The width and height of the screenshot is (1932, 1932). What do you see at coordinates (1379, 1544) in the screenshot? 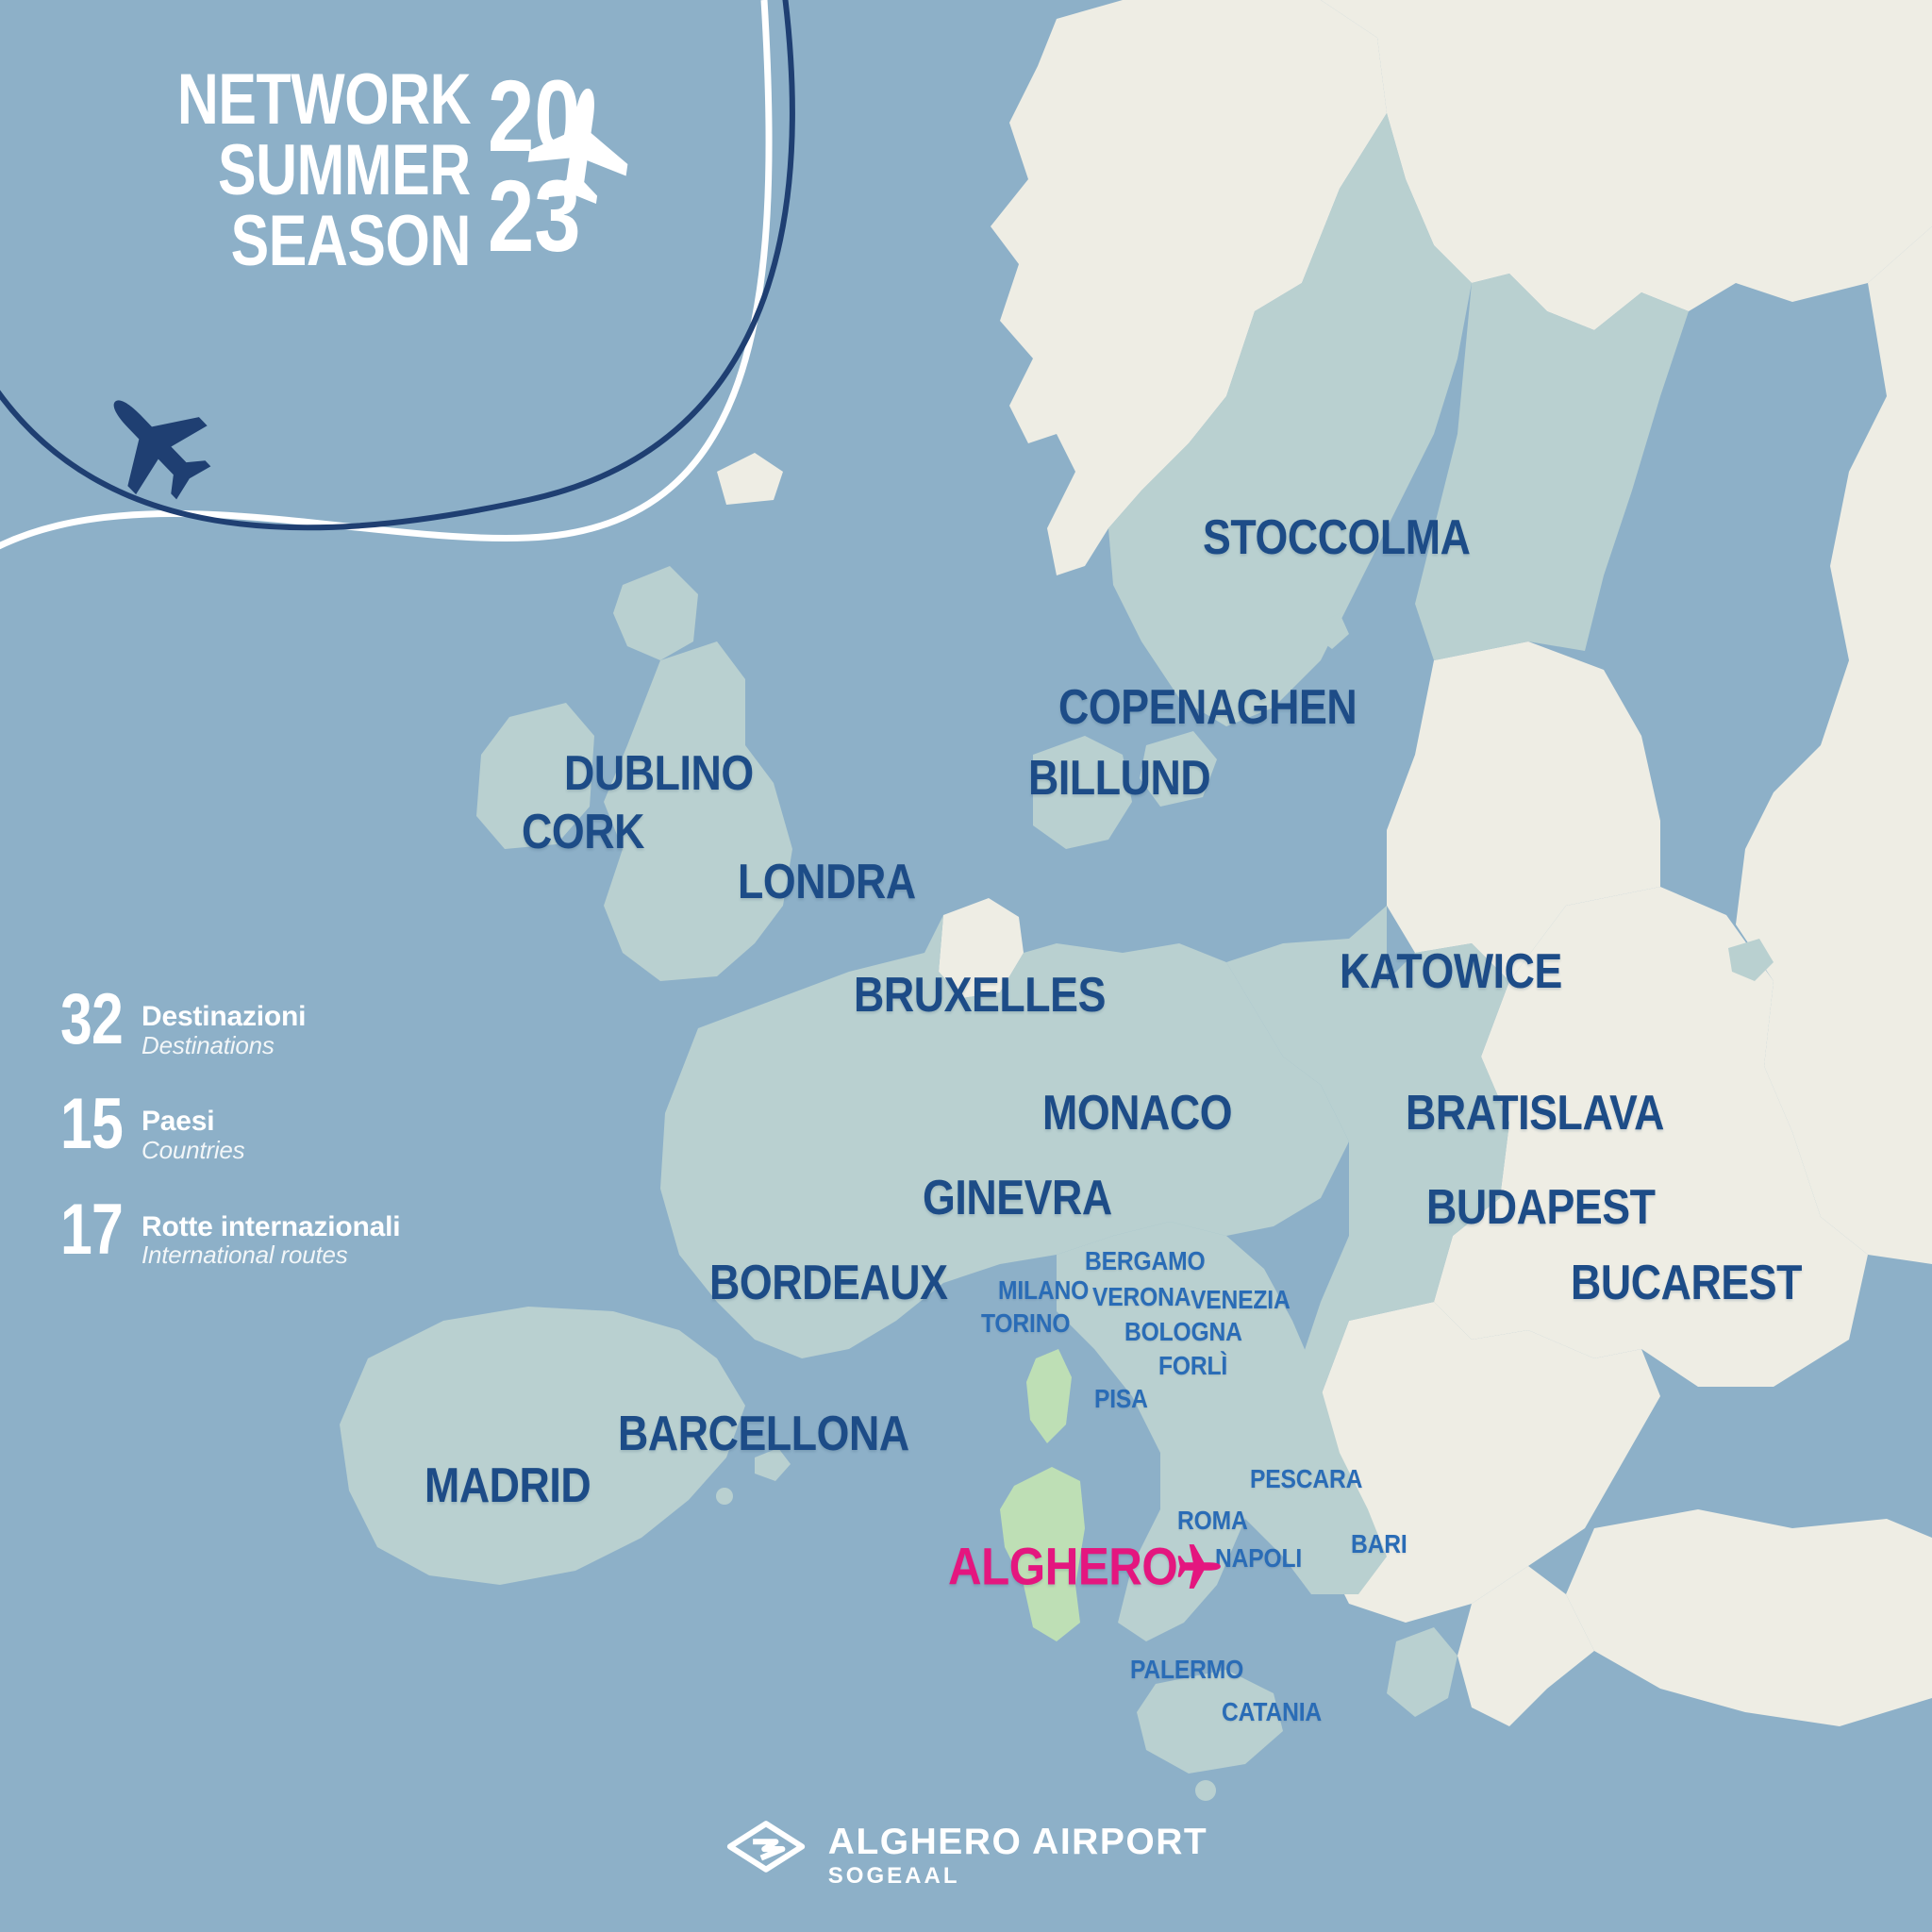
I see `city-label-bari: BARI` at bounding box center [1379, 1544].